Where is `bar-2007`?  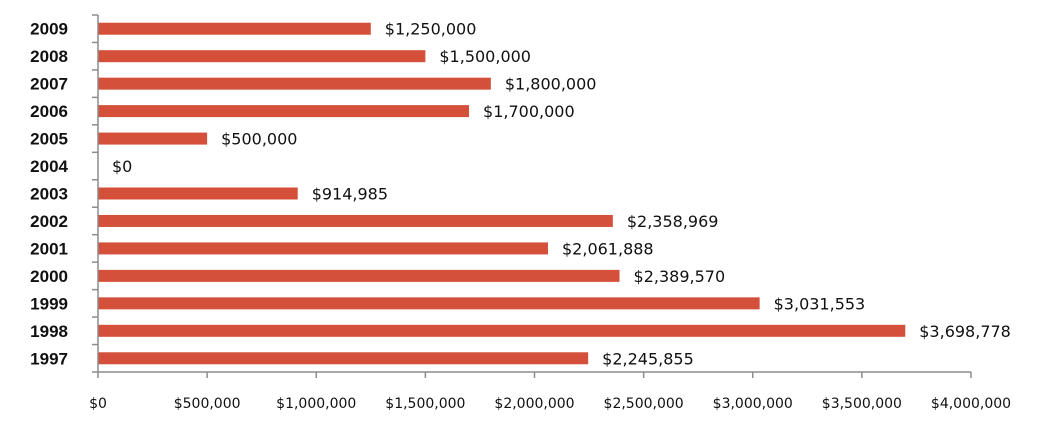
bar-2007 is located at coordinates (294, 83).